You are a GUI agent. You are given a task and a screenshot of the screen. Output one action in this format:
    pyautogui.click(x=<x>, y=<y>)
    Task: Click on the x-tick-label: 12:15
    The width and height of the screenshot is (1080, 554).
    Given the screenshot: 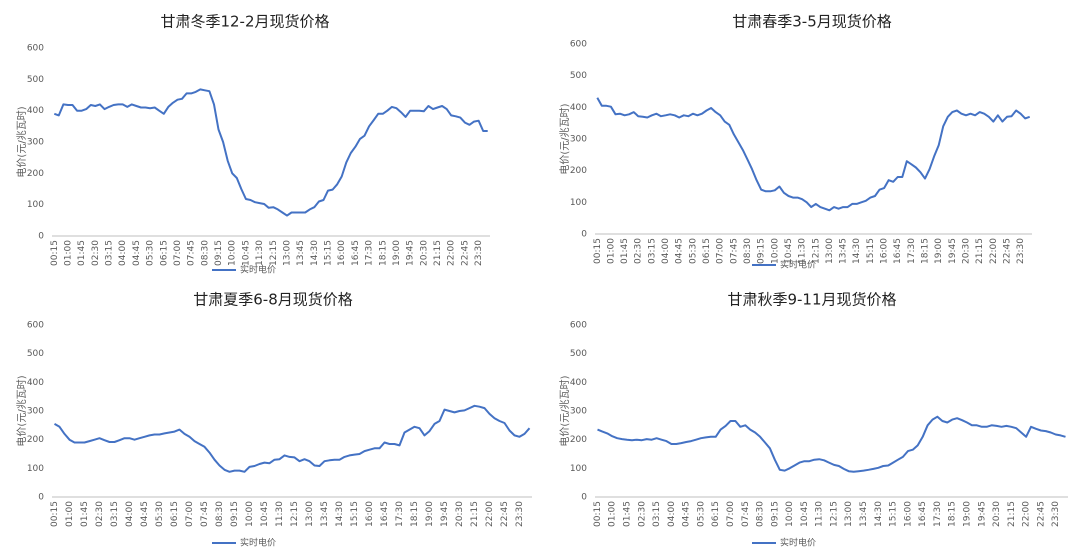 What is the action you would take?
    pyautogui.click(x=816, y=251)
    